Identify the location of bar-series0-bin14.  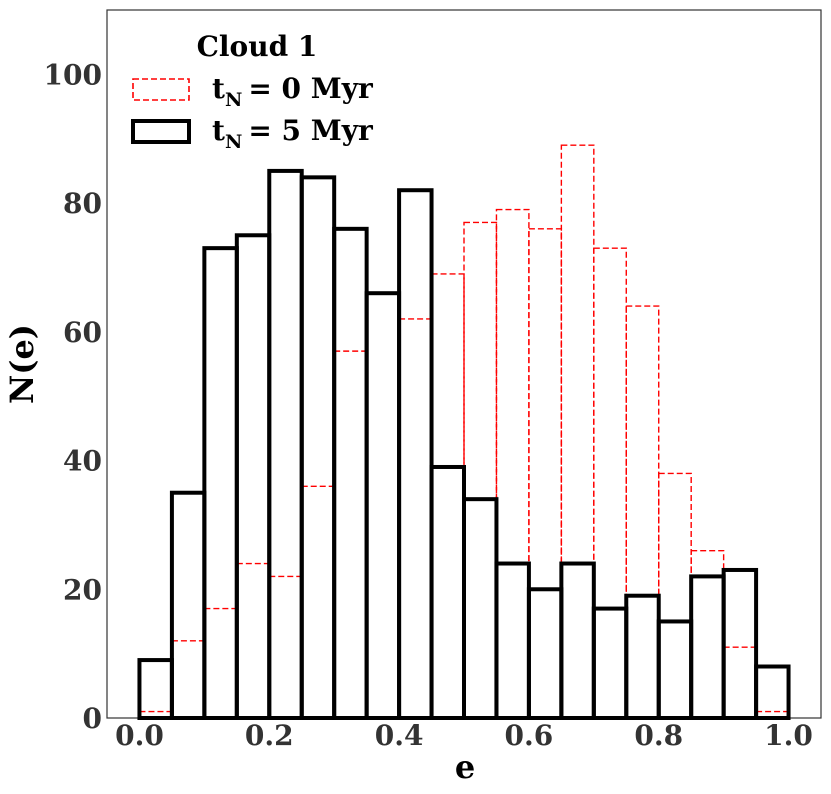
(610, 483).